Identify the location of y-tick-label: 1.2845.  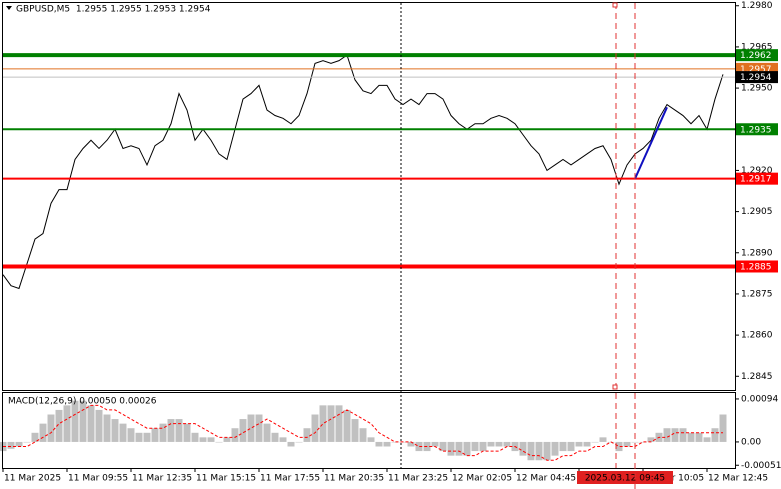
(757, 377).